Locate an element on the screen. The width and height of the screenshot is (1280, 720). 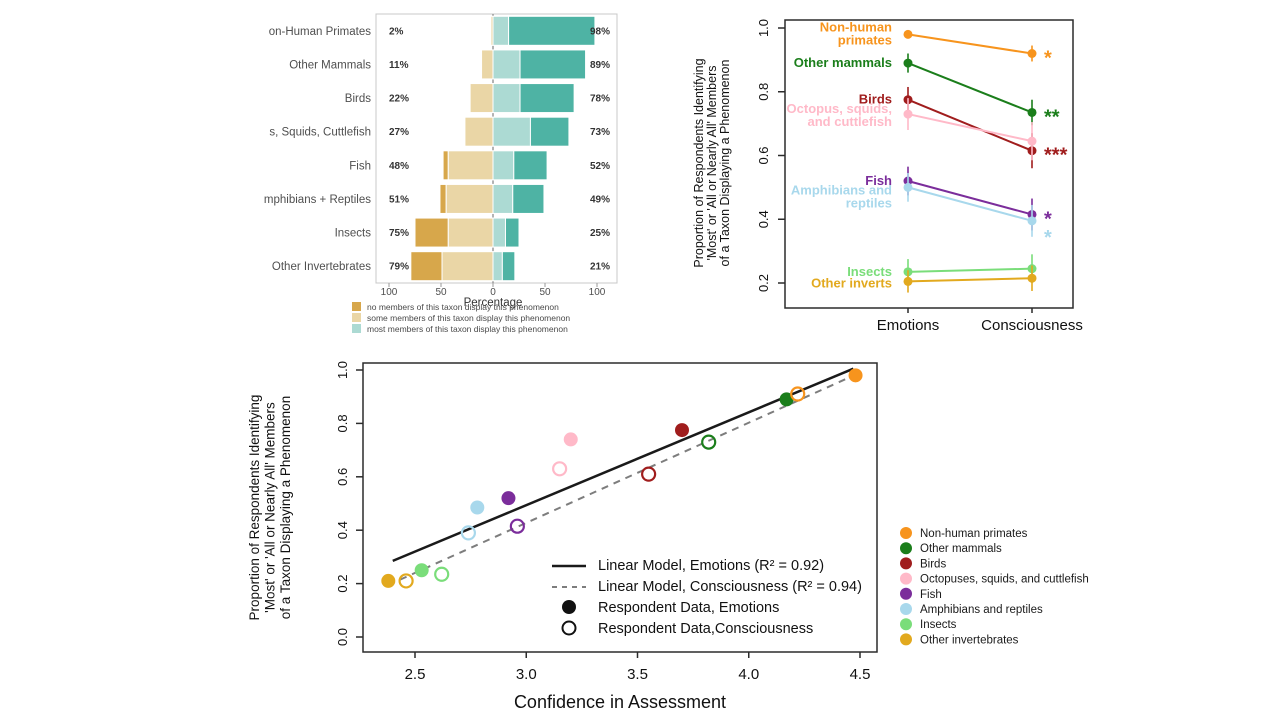
x-axis-title: Confidence in Assessment is located at coordinates (620, 702).